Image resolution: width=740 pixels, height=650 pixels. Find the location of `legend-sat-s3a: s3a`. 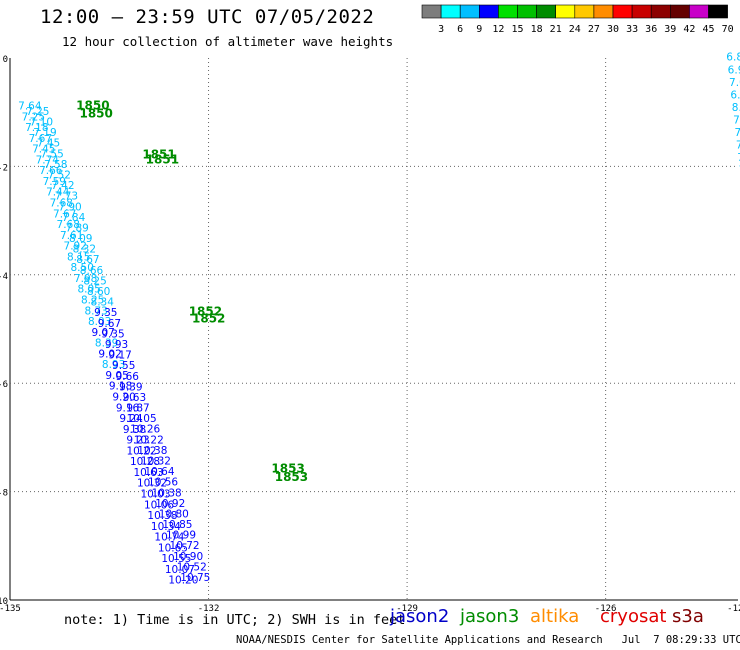

legend-sat-s3a: s3a is located at coordinates (688, 616).